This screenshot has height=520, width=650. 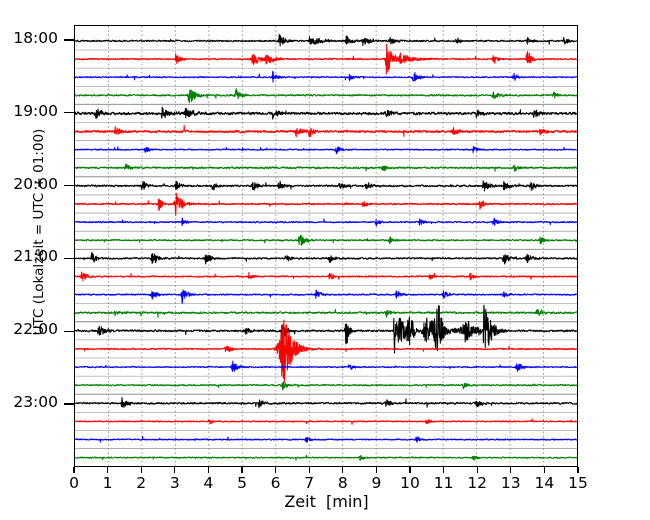 What do you see at coordinates (74, 483) in the screenshot?
I see `x-axis-tick-label: 0` at bounding box center [74, 483].